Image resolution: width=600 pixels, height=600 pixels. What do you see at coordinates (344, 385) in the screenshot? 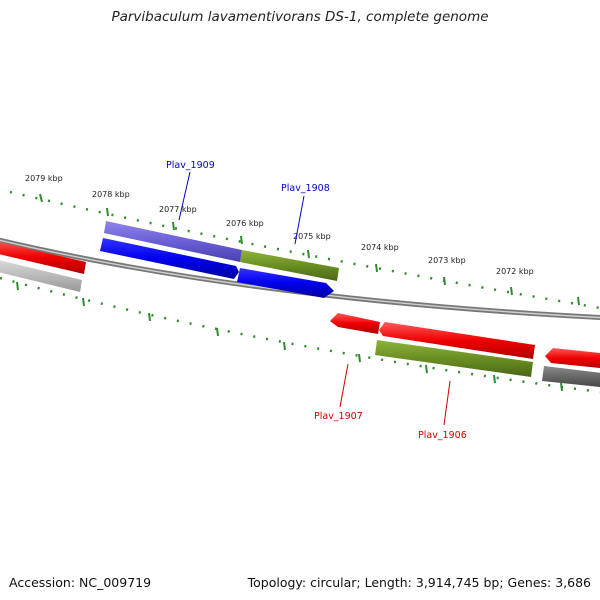
I see `leader-plav-1907` at bounding box center [344, 385].